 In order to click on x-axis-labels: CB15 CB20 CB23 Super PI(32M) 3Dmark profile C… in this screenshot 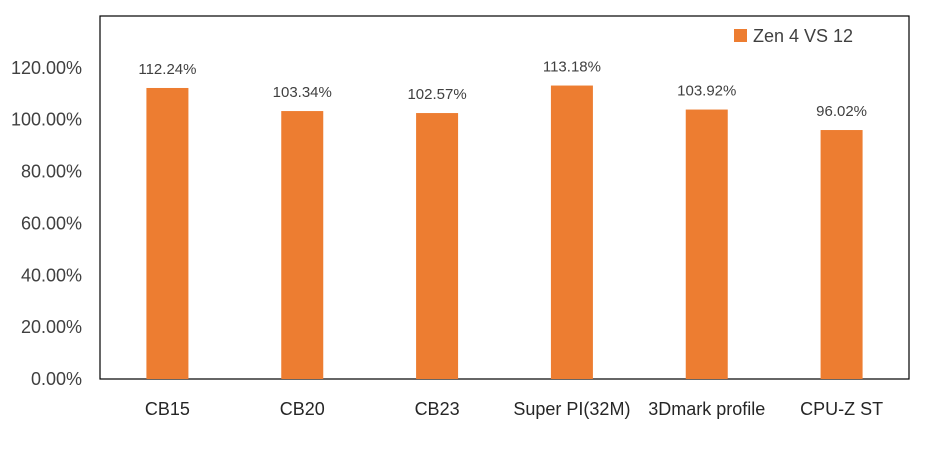, I will do `click(514, 409)`.